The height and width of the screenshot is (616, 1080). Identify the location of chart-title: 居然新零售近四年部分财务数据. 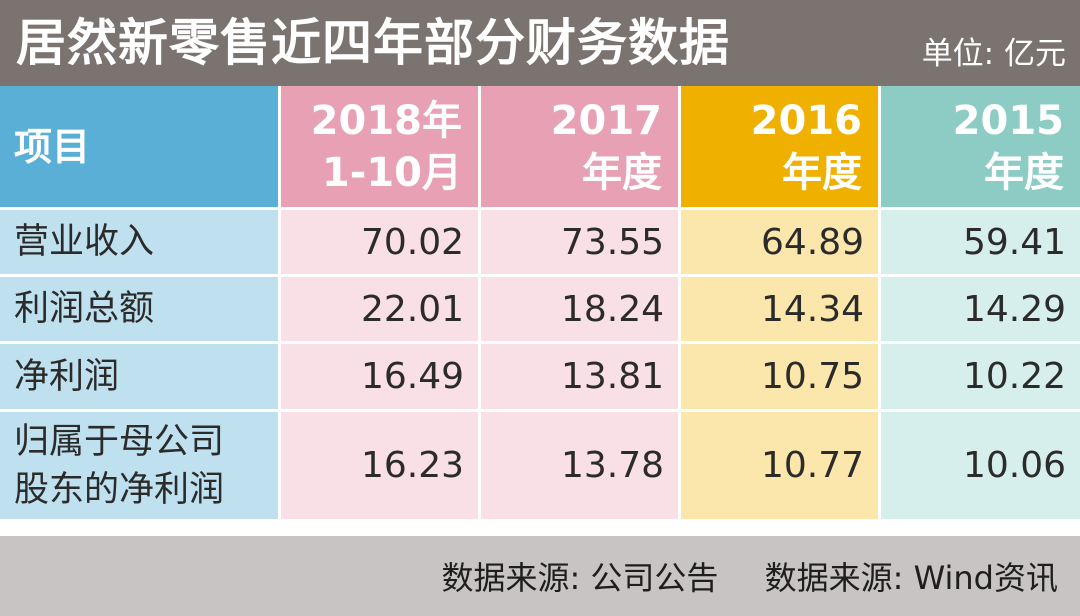
(373, 43).